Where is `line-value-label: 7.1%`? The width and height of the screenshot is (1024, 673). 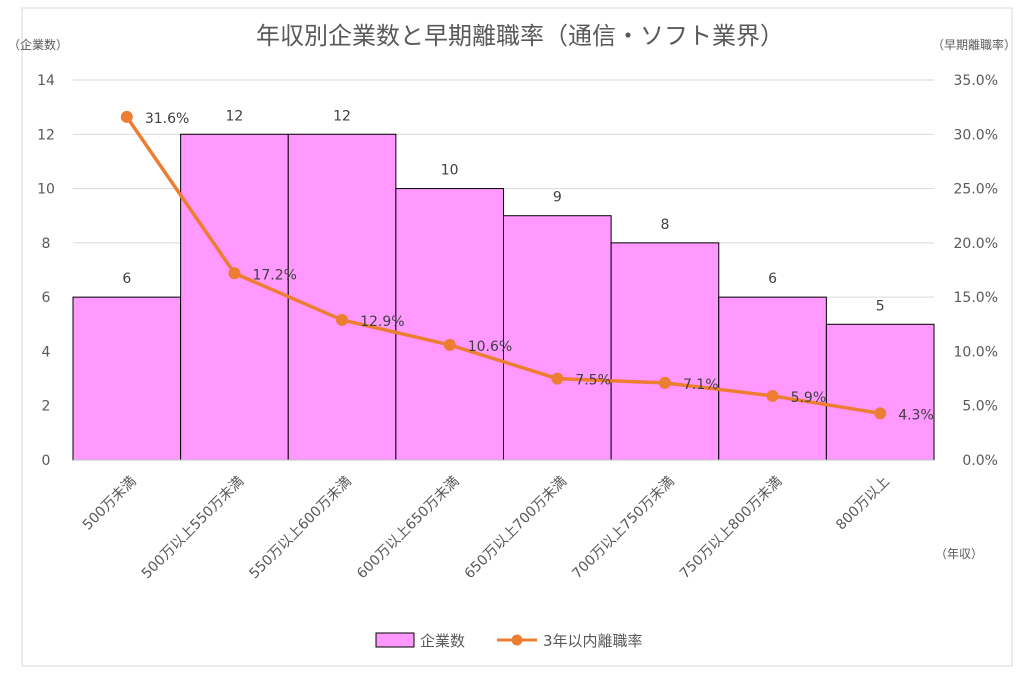 line-value-label: 7.1% is located at coordinates (701, 385).